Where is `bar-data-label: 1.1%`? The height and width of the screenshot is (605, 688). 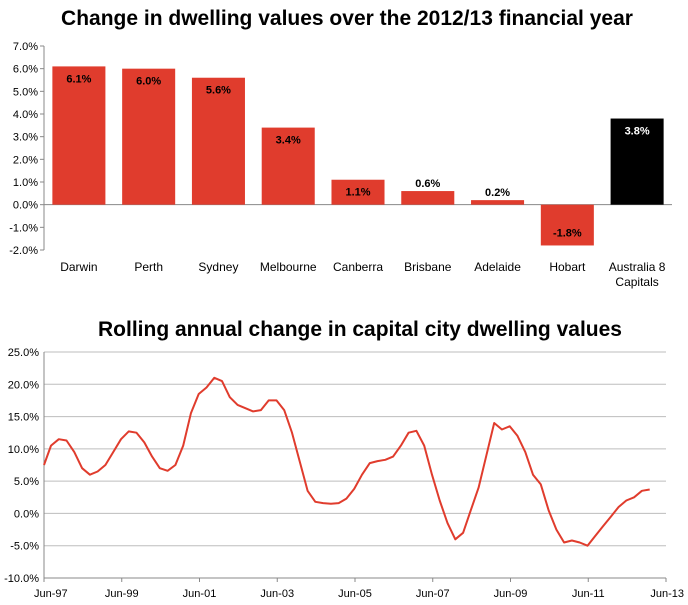
bar-data-label: 1.1% is located at coordinates (357, 193).